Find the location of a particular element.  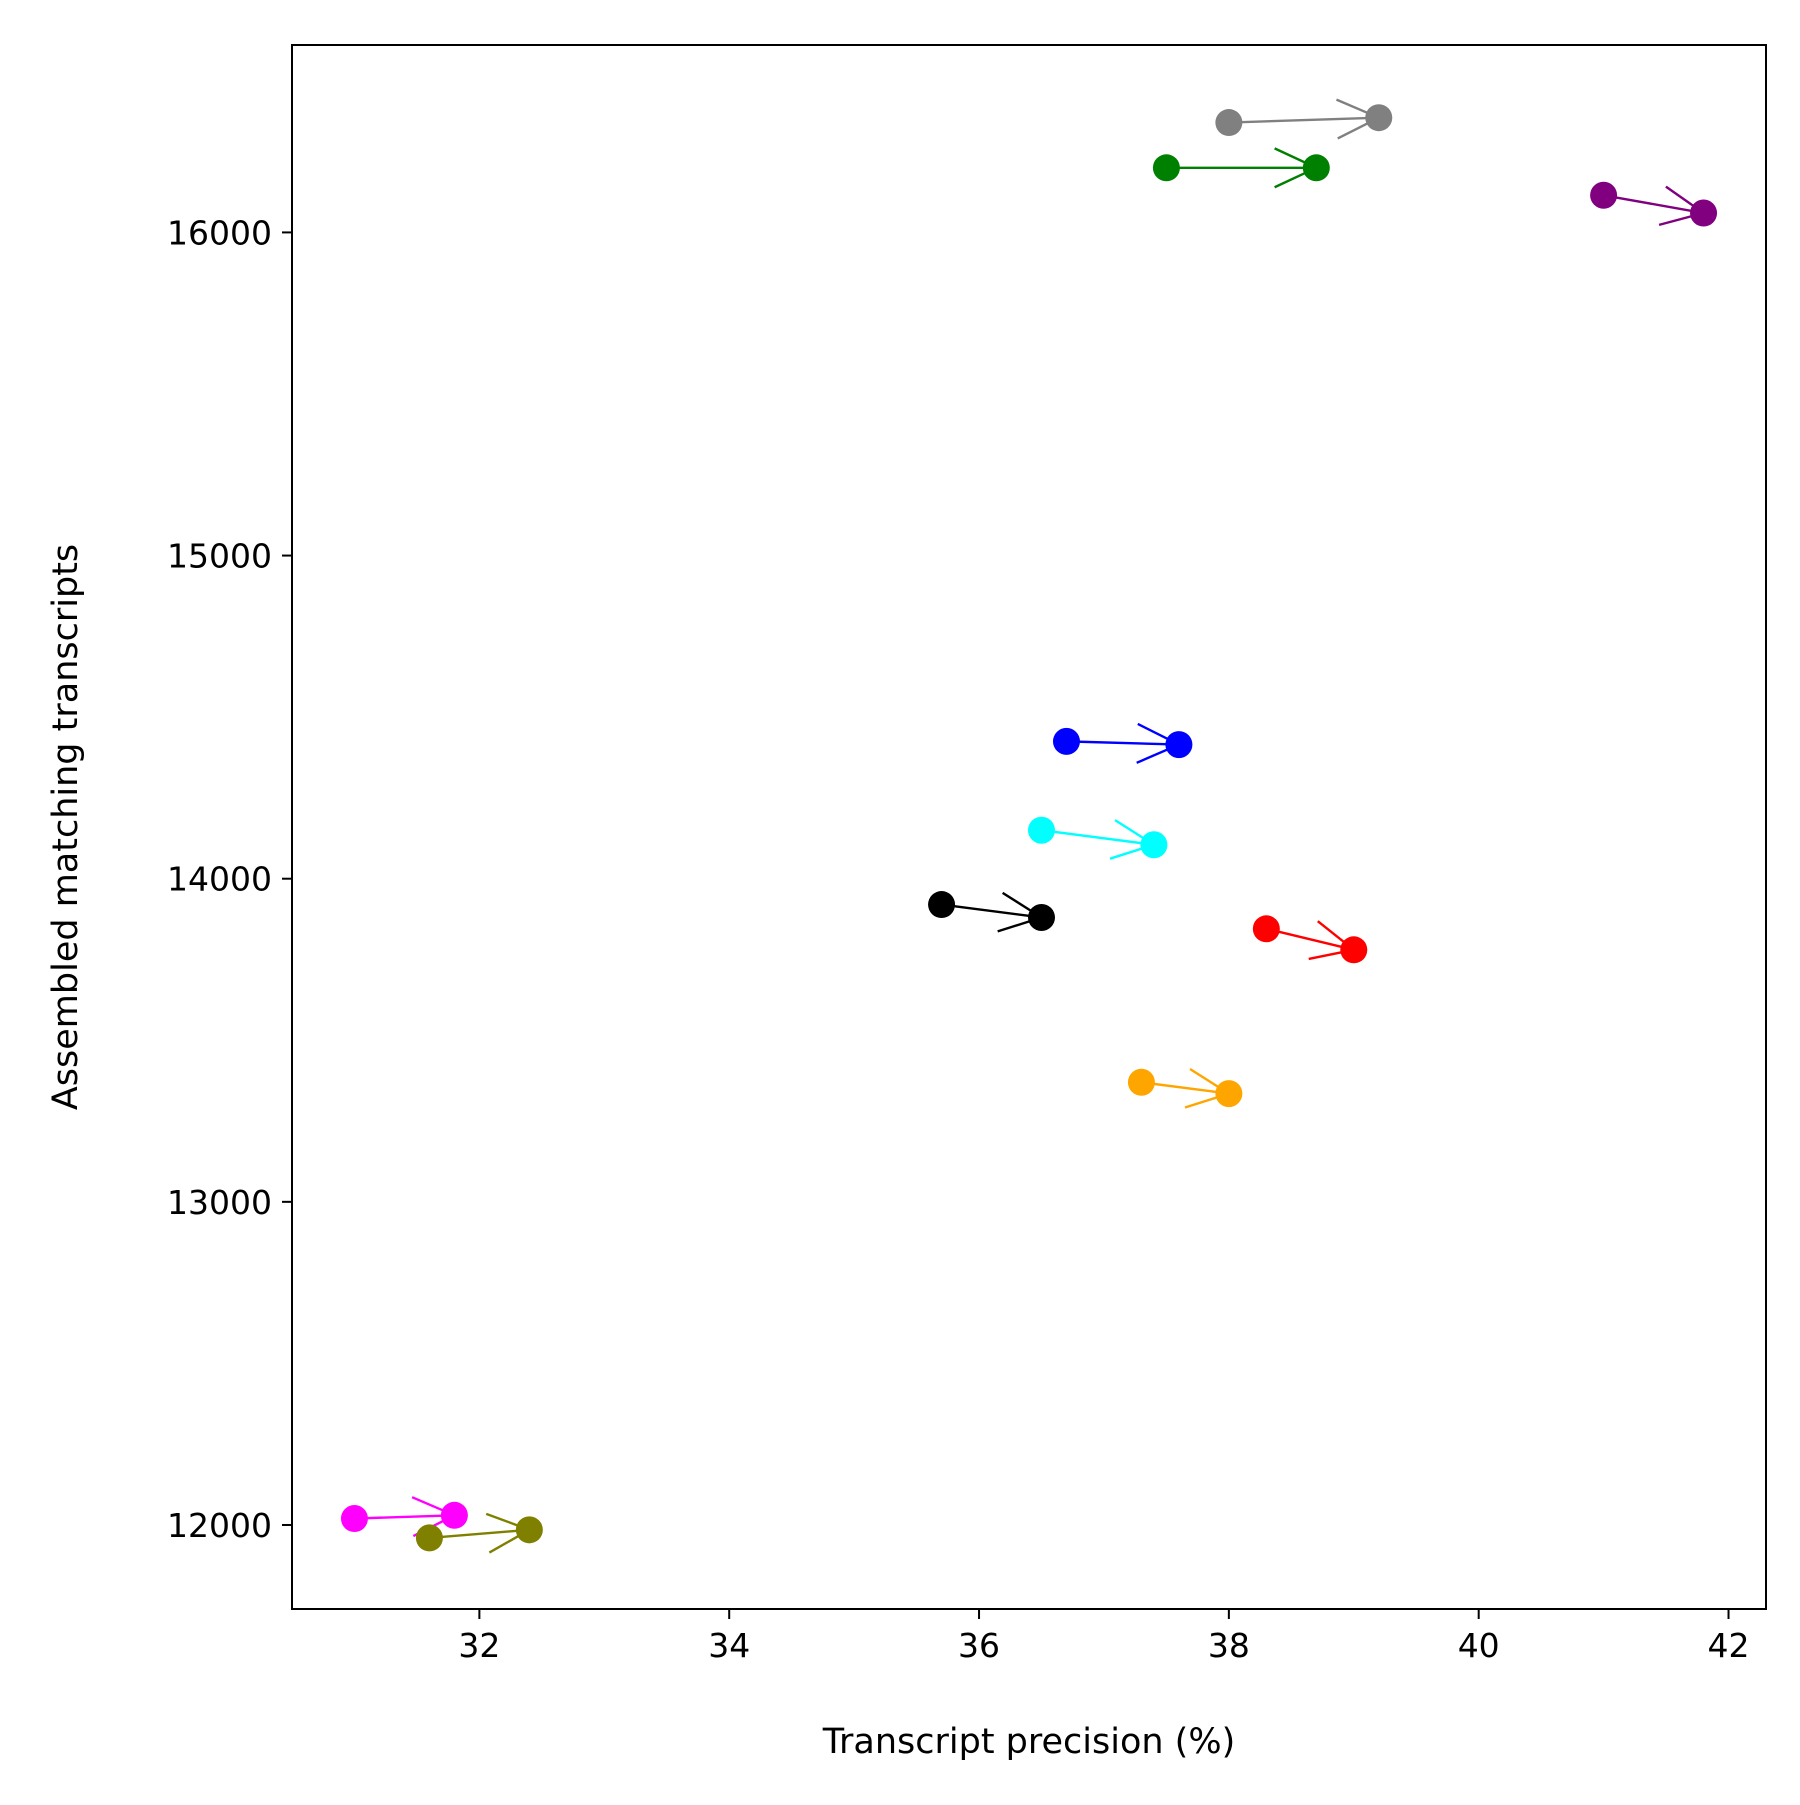

x-axis-title: Transcript precision (%) is located at coordinates (1029, 1742).